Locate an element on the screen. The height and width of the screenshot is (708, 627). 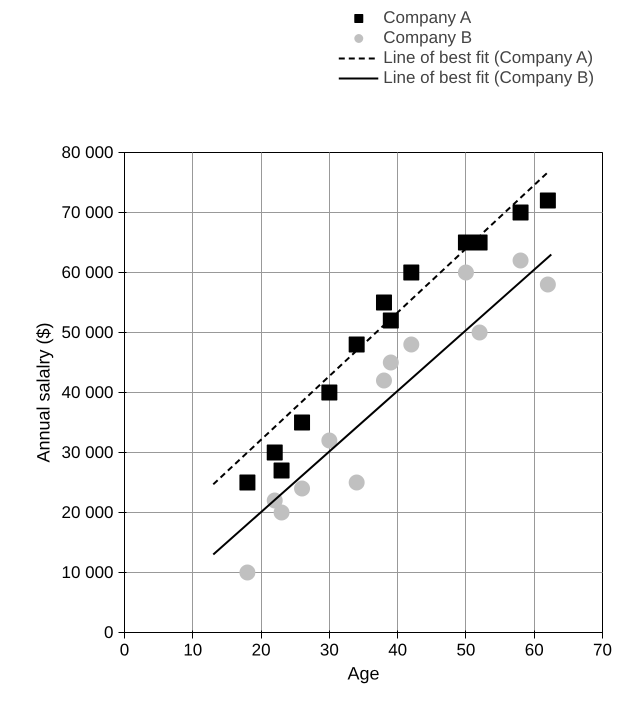
y-tick-label: 20 000 is located at coordinates (88, 512).